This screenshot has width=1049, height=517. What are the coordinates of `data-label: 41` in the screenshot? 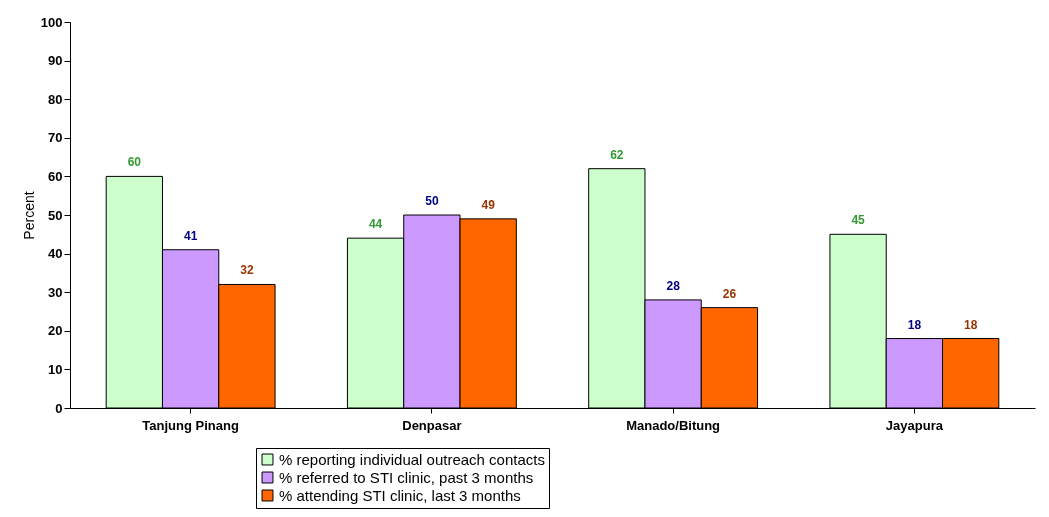 It's located at (190, 235).